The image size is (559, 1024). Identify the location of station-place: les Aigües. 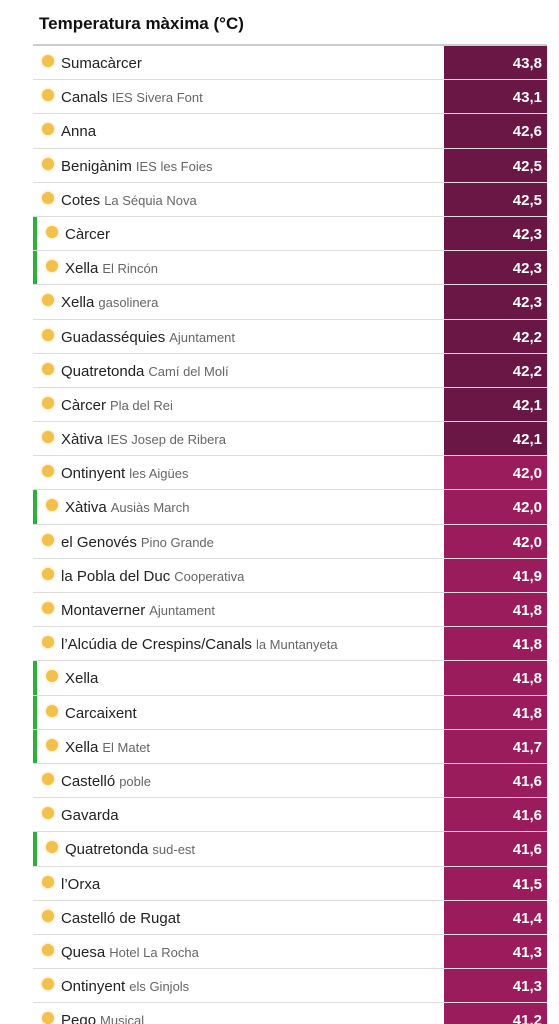
(159, 474).